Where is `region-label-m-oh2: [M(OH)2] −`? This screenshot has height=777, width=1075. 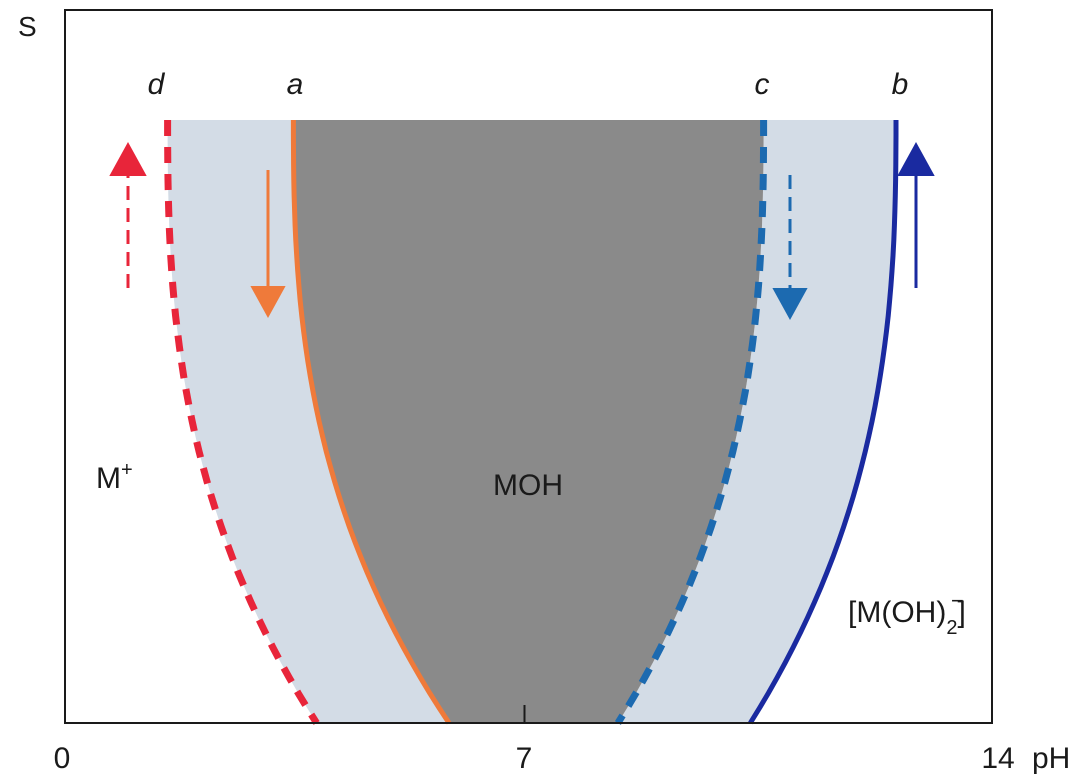 region-label-m-oh2: [M(OH)2] − is located at coordinates (907, 613).